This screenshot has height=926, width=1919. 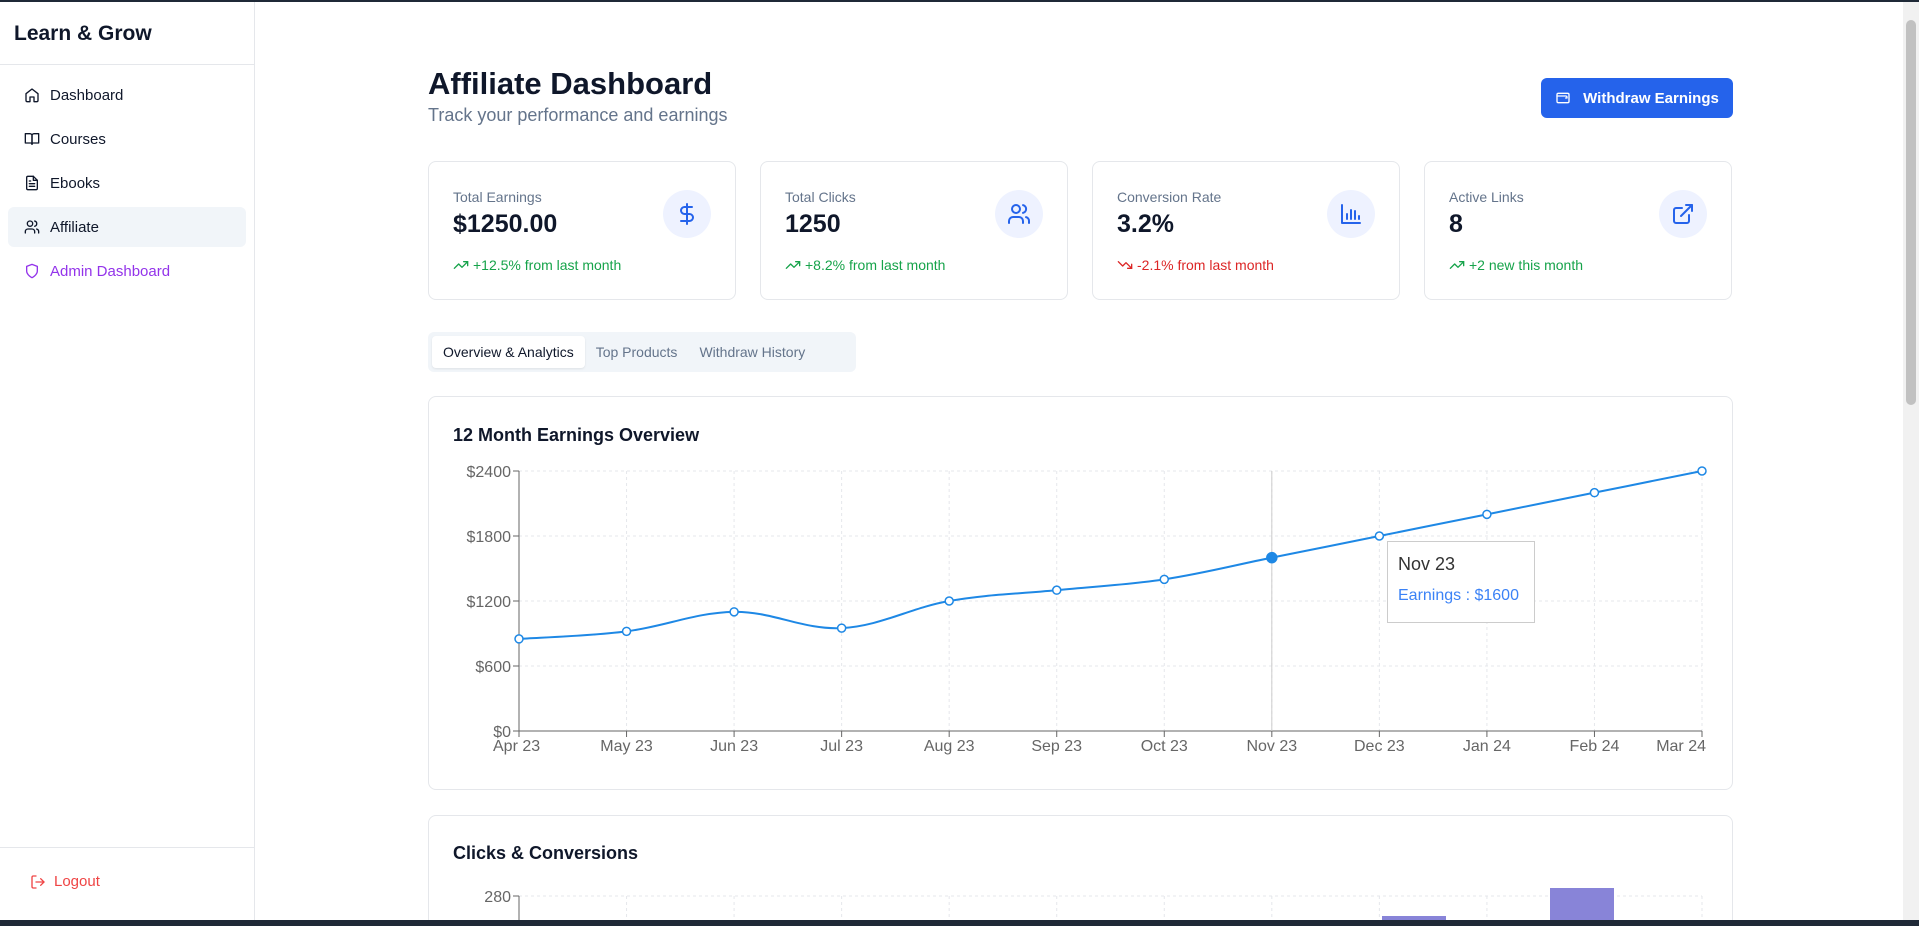 I want to click on stat-label: Active Links, so click(x=1486, y=197).